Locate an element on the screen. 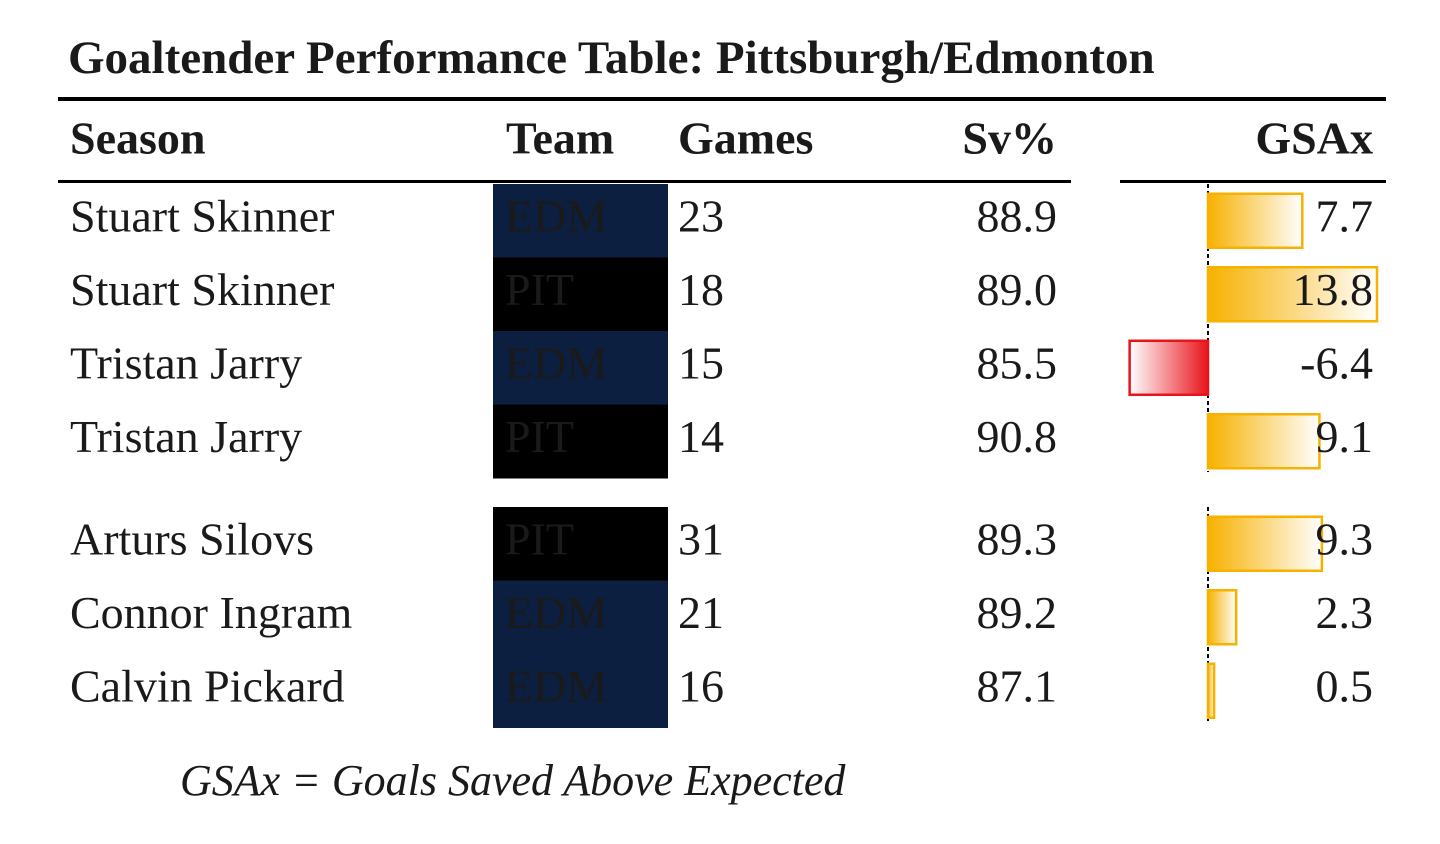  footnote: GSAx = Goals Saved Above Expected is located at coordinates (513, 780).